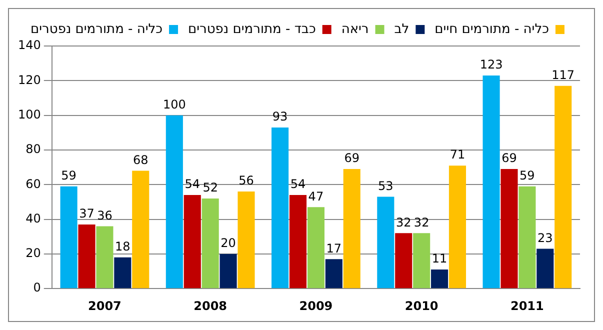  I want to click on data-label: 100, so click(174, 104).